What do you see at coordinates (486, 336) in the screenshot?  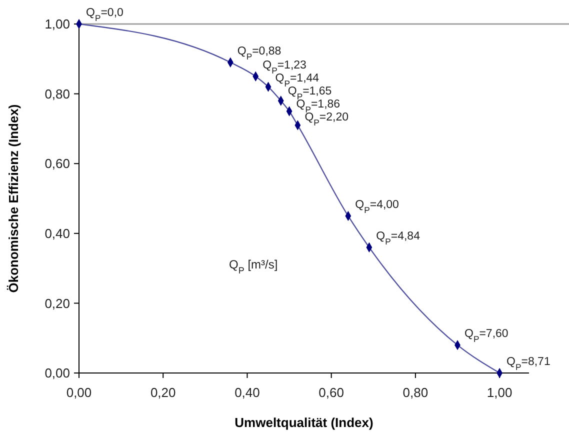 I see `annotation: Q$_{P}$=7,60` at bounding box center [486, 336].